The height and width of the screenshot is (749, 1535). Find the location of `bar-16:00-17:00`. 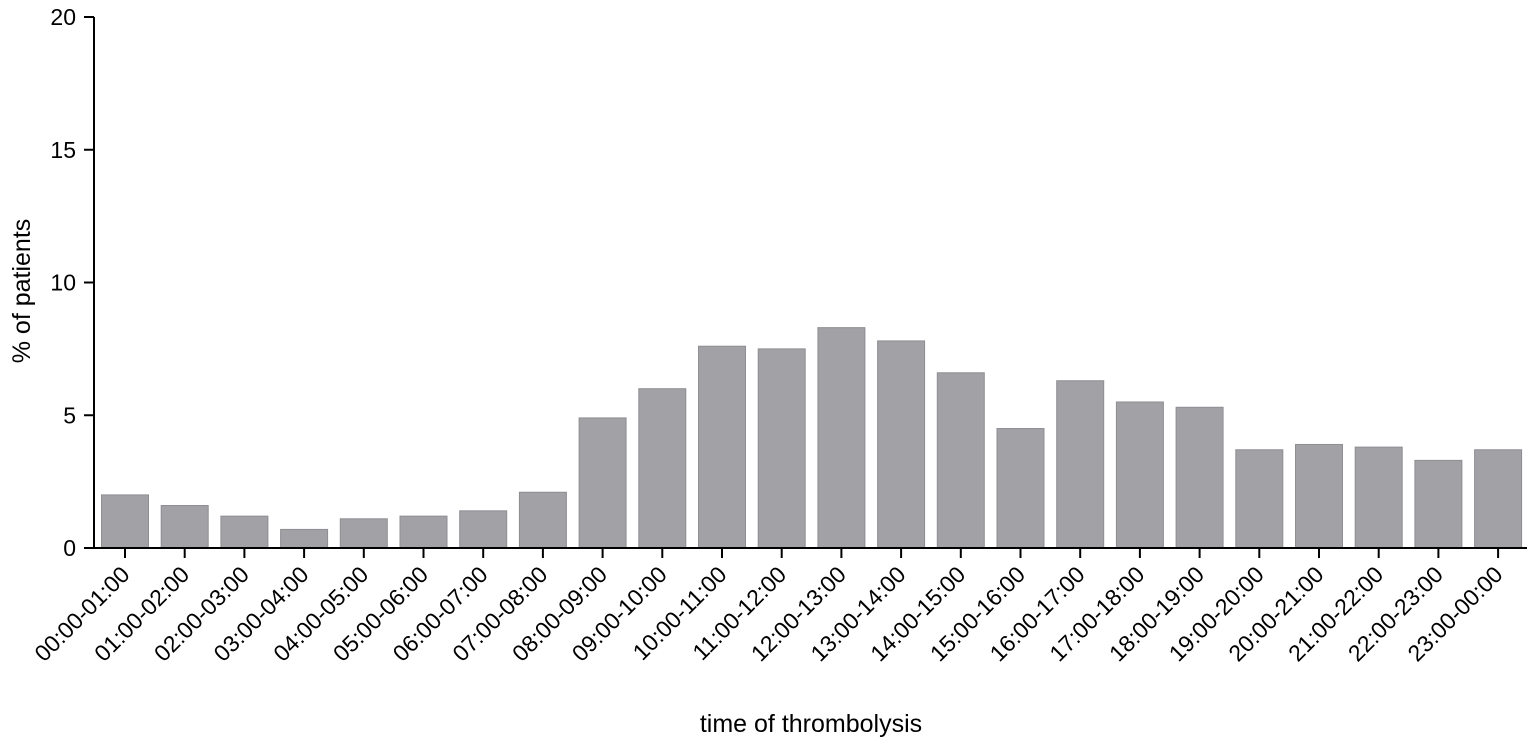

bar-16:00-17:00 is located at coordinates (1080, 464).